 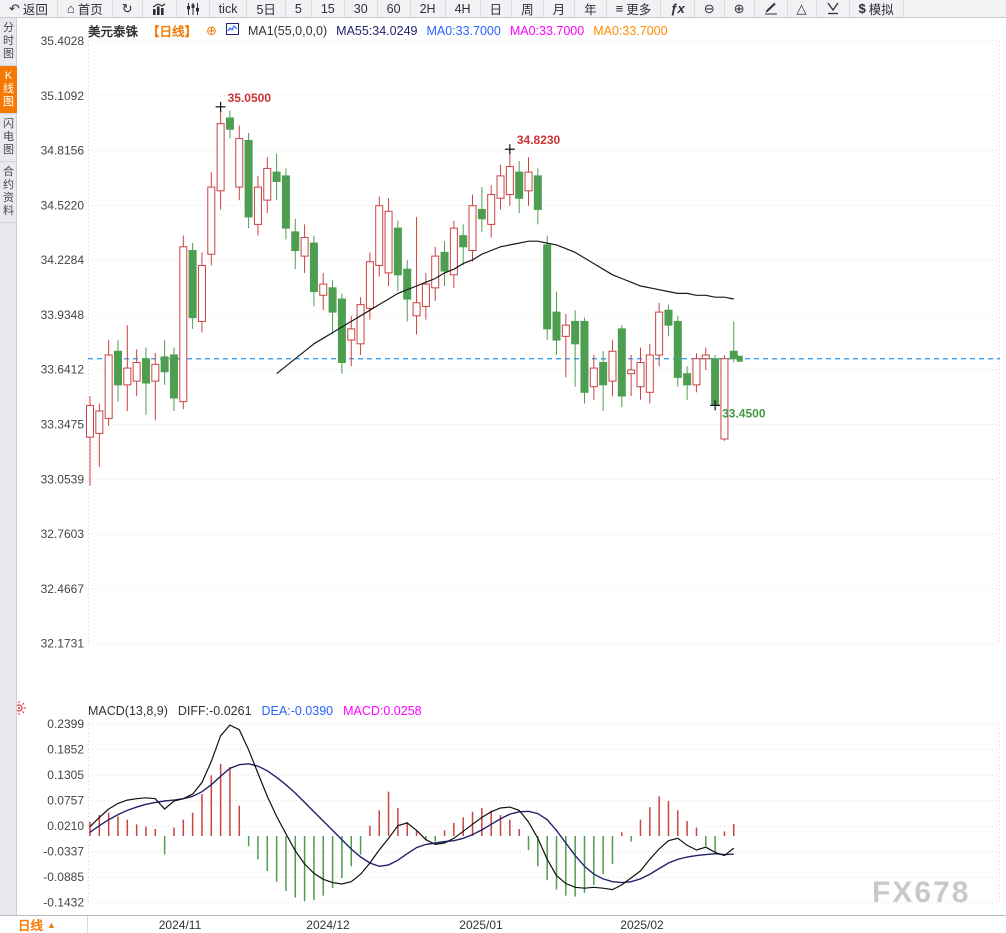 I want to click on toolbar-btn-period-month: 月, so click(x=560, y=8).